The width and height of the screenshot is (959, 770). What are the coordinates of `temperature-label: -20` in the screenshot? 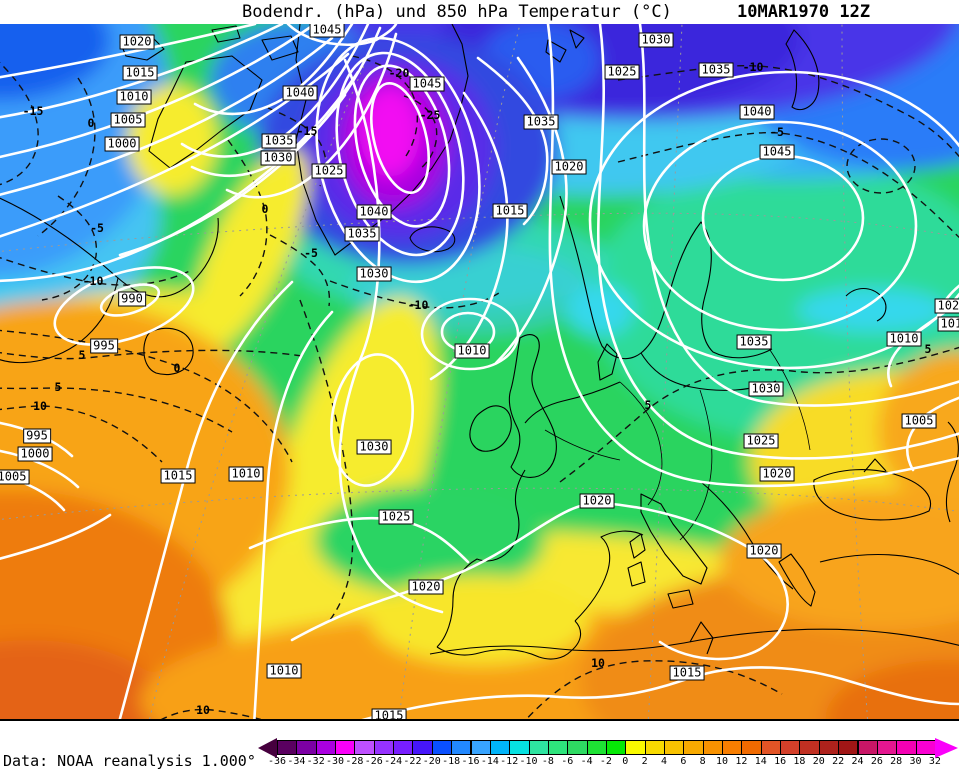 It's located at (399, 73).